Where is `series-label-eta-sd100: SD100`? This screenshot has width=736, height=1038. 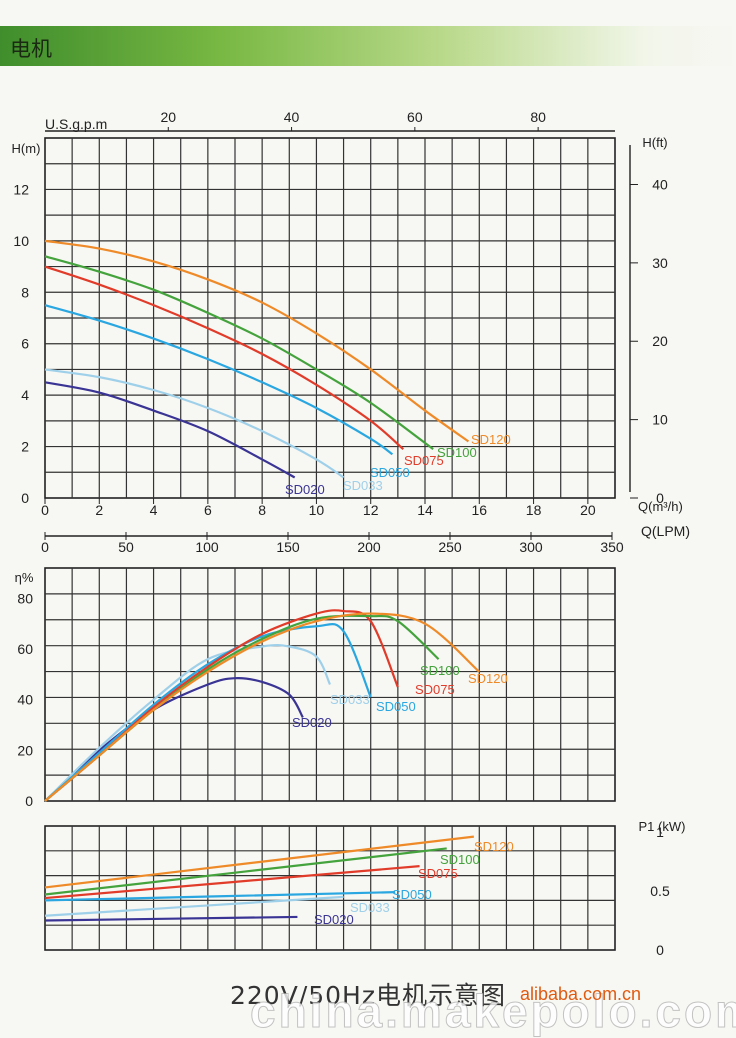 series-label-eta-sd100: SD100 is located at coordinates (440, 670).